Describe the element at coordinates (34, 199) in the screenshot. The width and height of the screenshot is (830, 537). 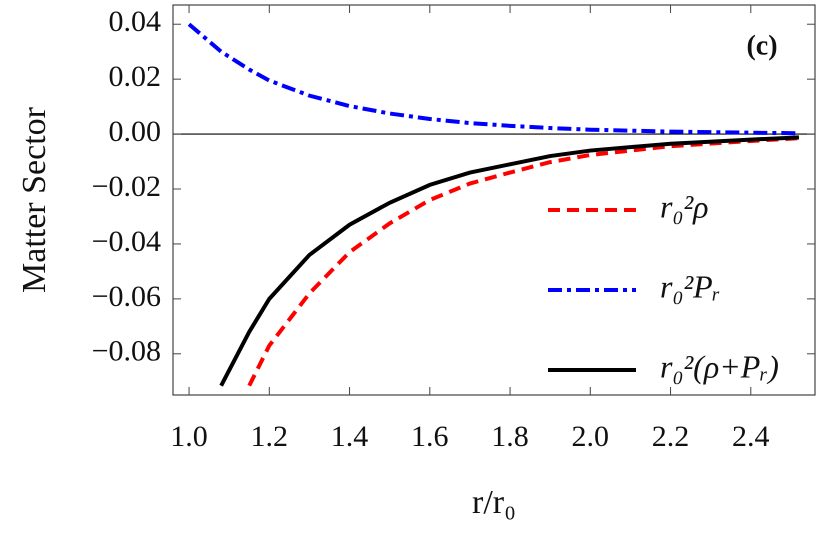
I see `y-axis-label: Matter Sector` at that location.